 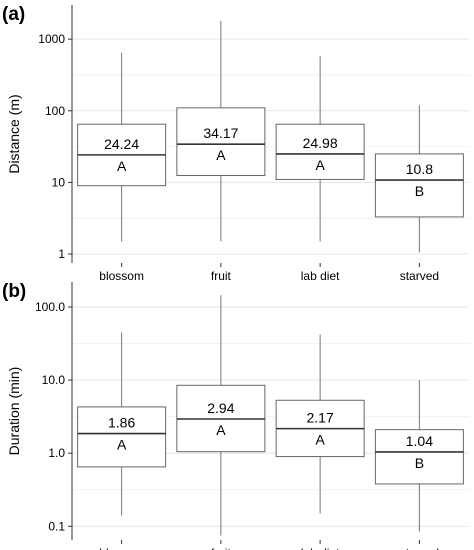 What do you see at coordinates (121, 423) in the screenshot?
I see `median-label: 1.86` at bounding box center [121, 423].